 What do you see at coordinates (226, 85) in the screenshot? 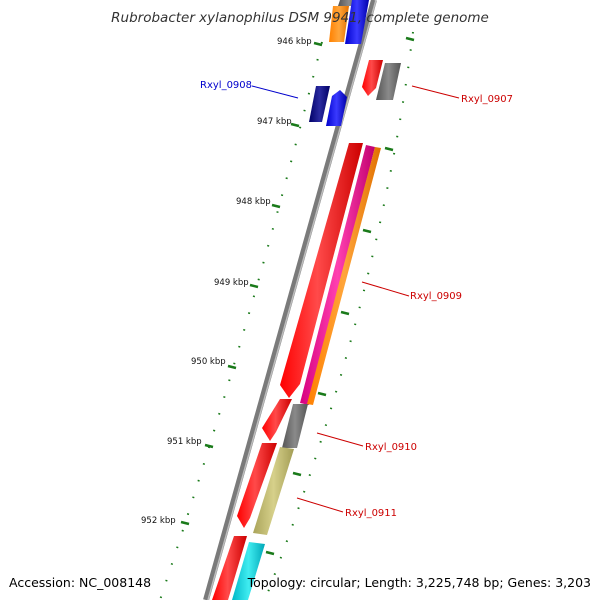
I see `gene-label-0908: Rxyl_0908` at bounding box center [226, 85].